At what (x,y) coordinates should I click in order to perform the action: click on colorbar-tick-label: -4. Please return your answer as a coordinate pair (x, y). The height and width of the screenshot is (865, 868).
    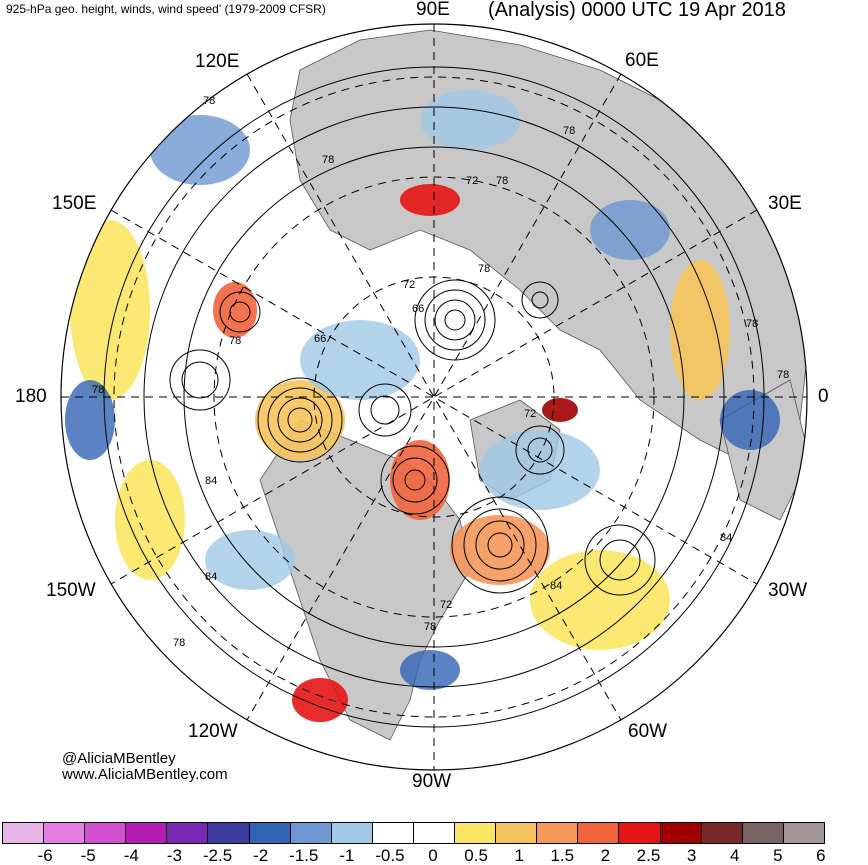
    Looking at the image, I should click on (131, 855).